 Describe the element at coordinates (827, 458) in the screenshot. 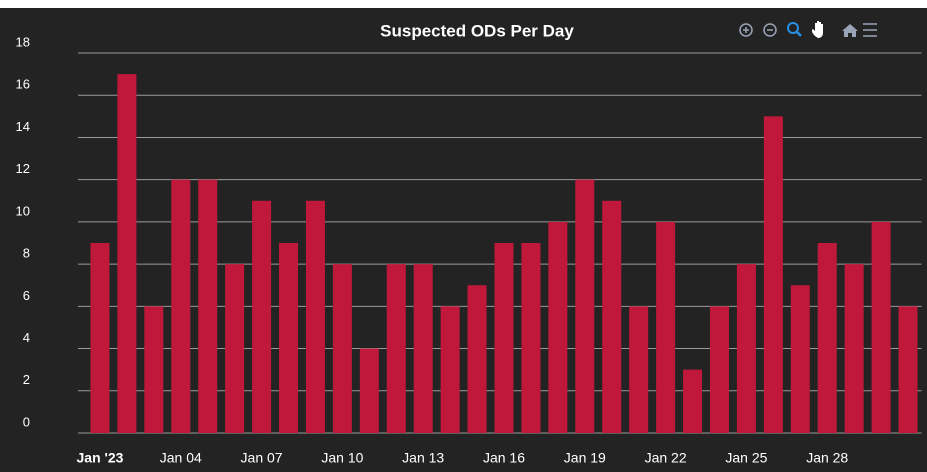

I see `x-tick-label: Jan 28` at that location.